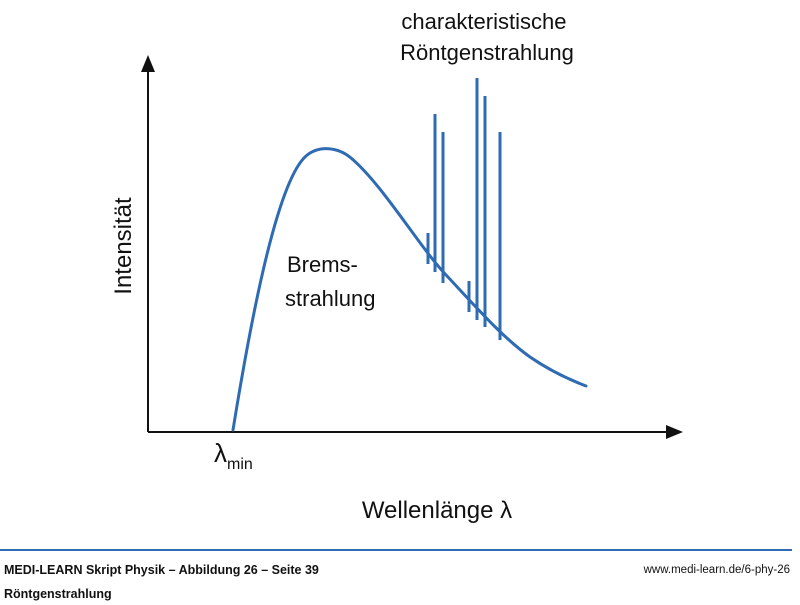 The height and width of the screenshot is (605, 800). Describe the element at coordinates (674, 432) in the screenshot. I see `x-axis-arrowhead` at that location.